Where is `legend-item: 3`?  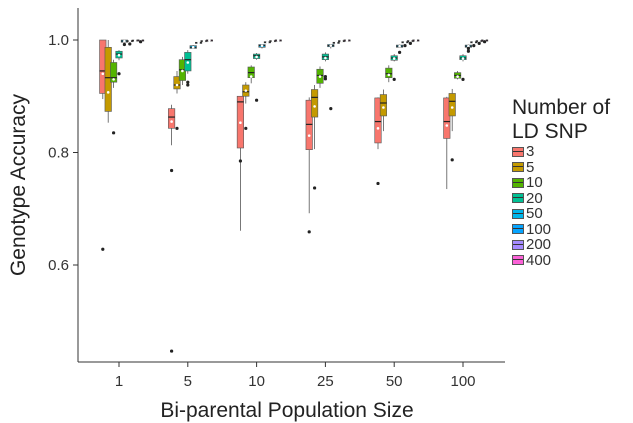 legend-item: 3 is located at coordinates (561, 152).